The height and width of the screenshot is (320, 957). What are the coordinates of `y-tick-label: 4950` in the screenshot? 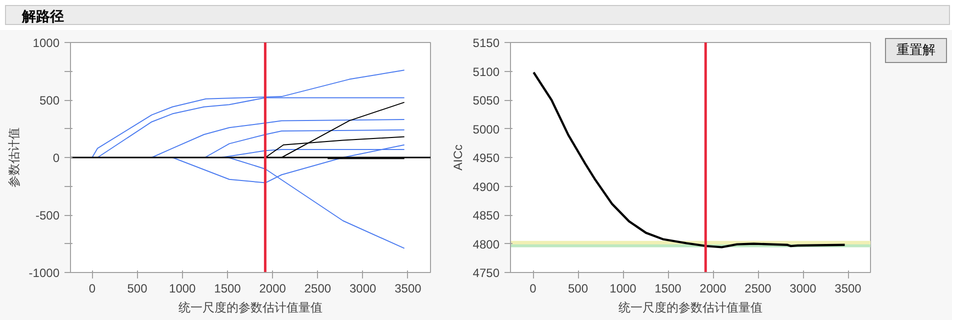 It's located at (486, 158).